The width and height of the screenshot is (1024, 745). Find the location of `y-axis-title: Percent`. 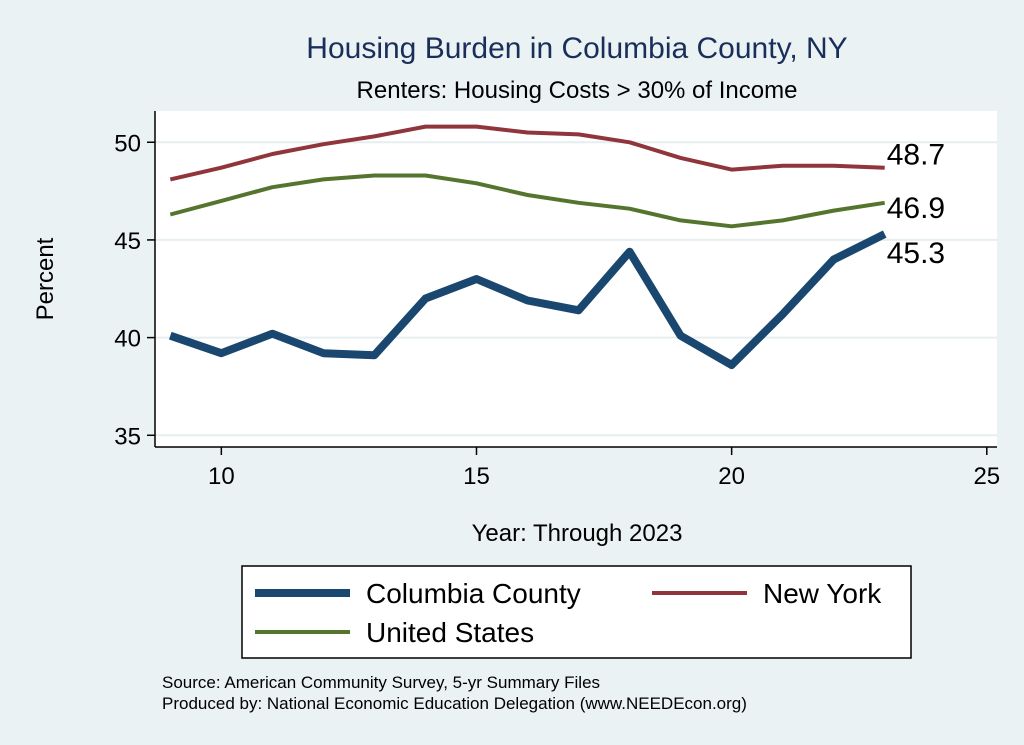

y-axis-title: Percent is located at coordinates (45, 278).